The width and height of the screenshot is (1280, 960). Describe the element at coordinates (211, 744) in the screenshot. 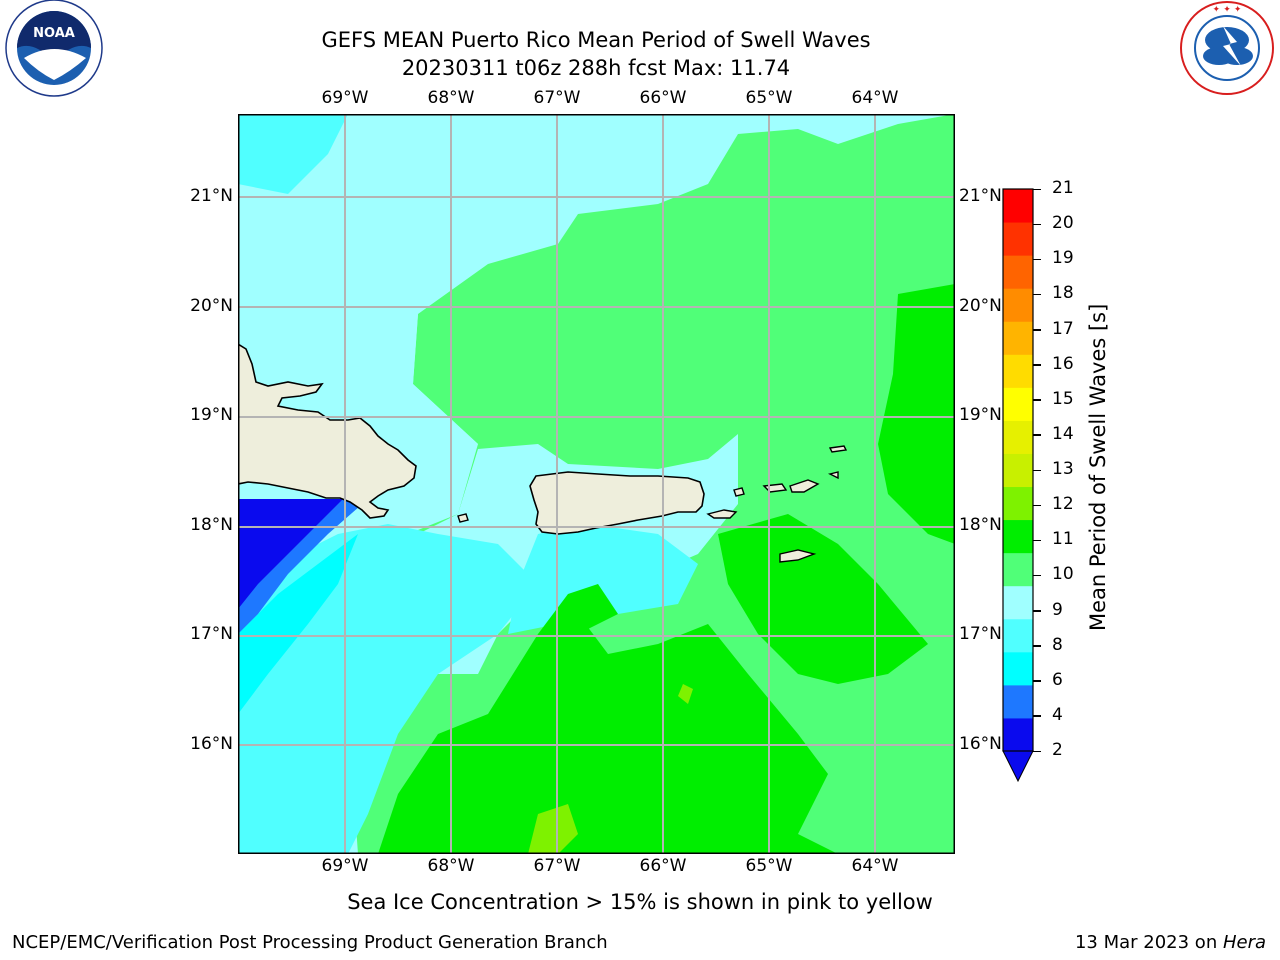

I see `lat-label-left: 16°N` at that location.